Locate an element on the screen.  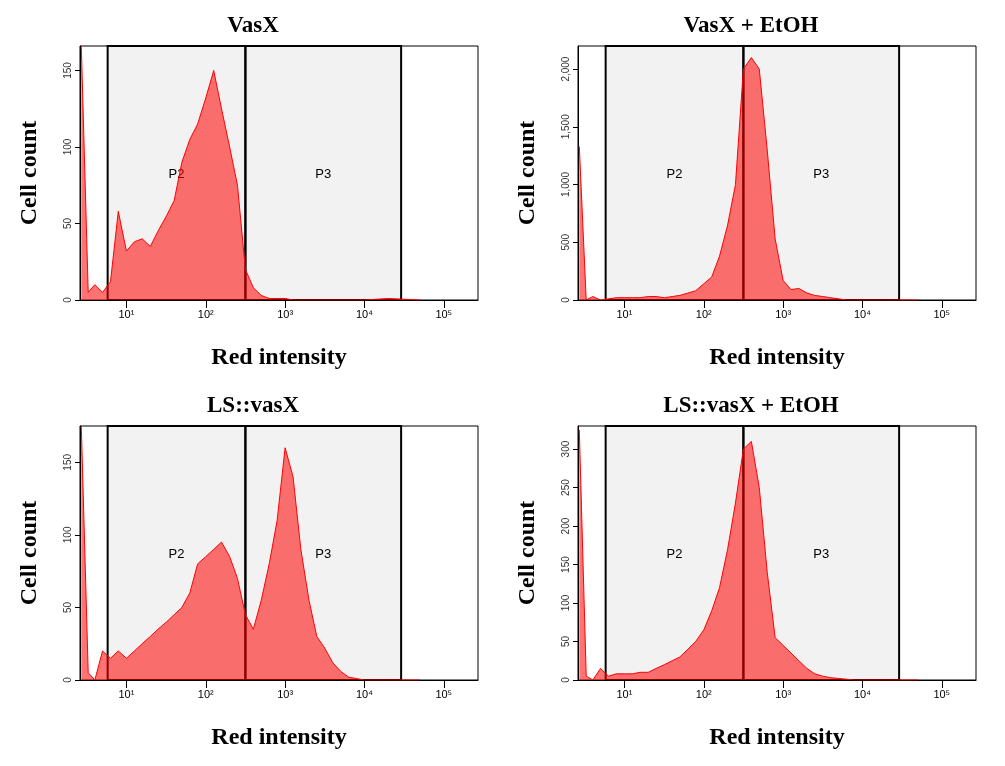
y-tick-label: 2,000 is located at coordinates (565, 69).